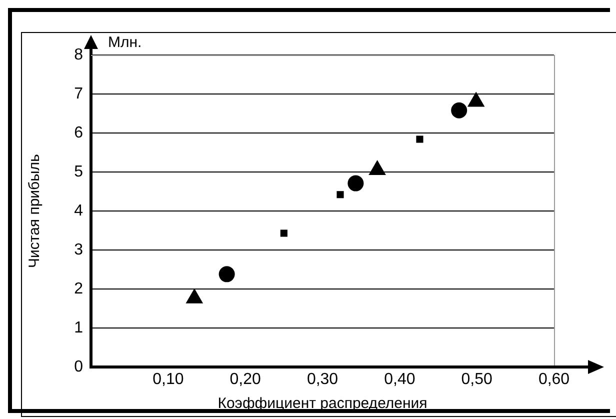 This screenshot has height=419, width=616. Describe the element at coordinates (79, 367) in the screenshot. I see `y-tick-label: 0` at that location.